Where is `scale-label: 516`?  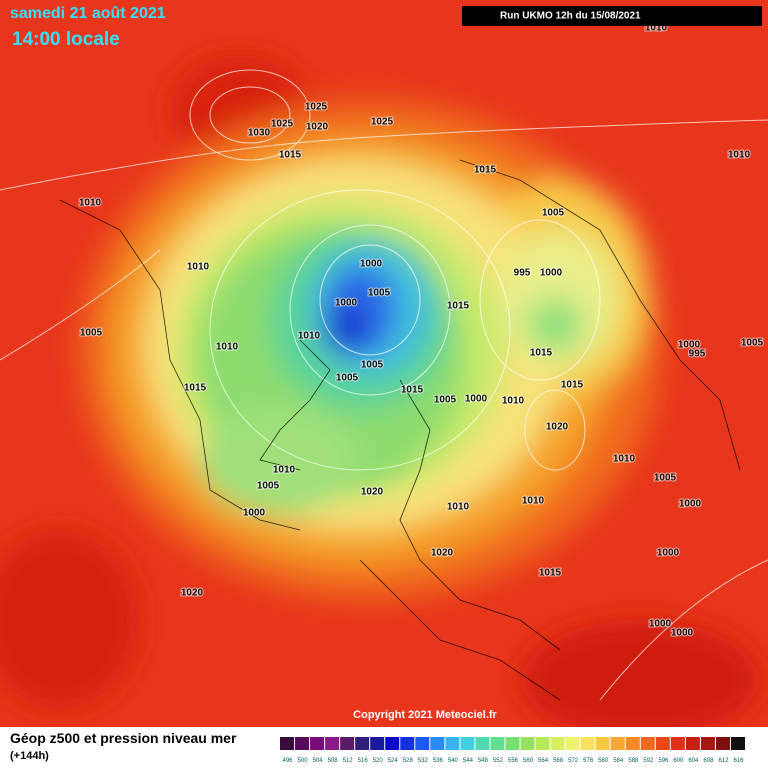 scale-label: 516 is located at coordinates (363, 761).